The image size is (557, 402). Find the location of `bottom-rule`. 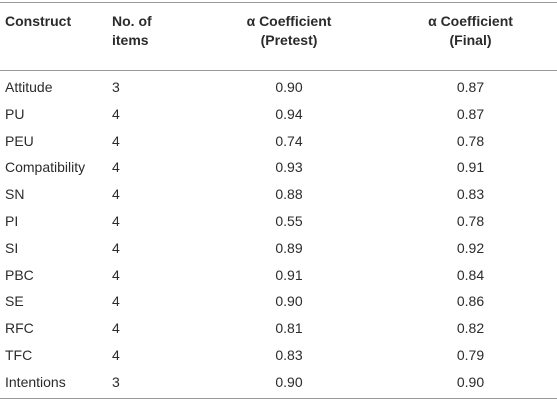

bottom-rule is located at coordinates (278, 398).